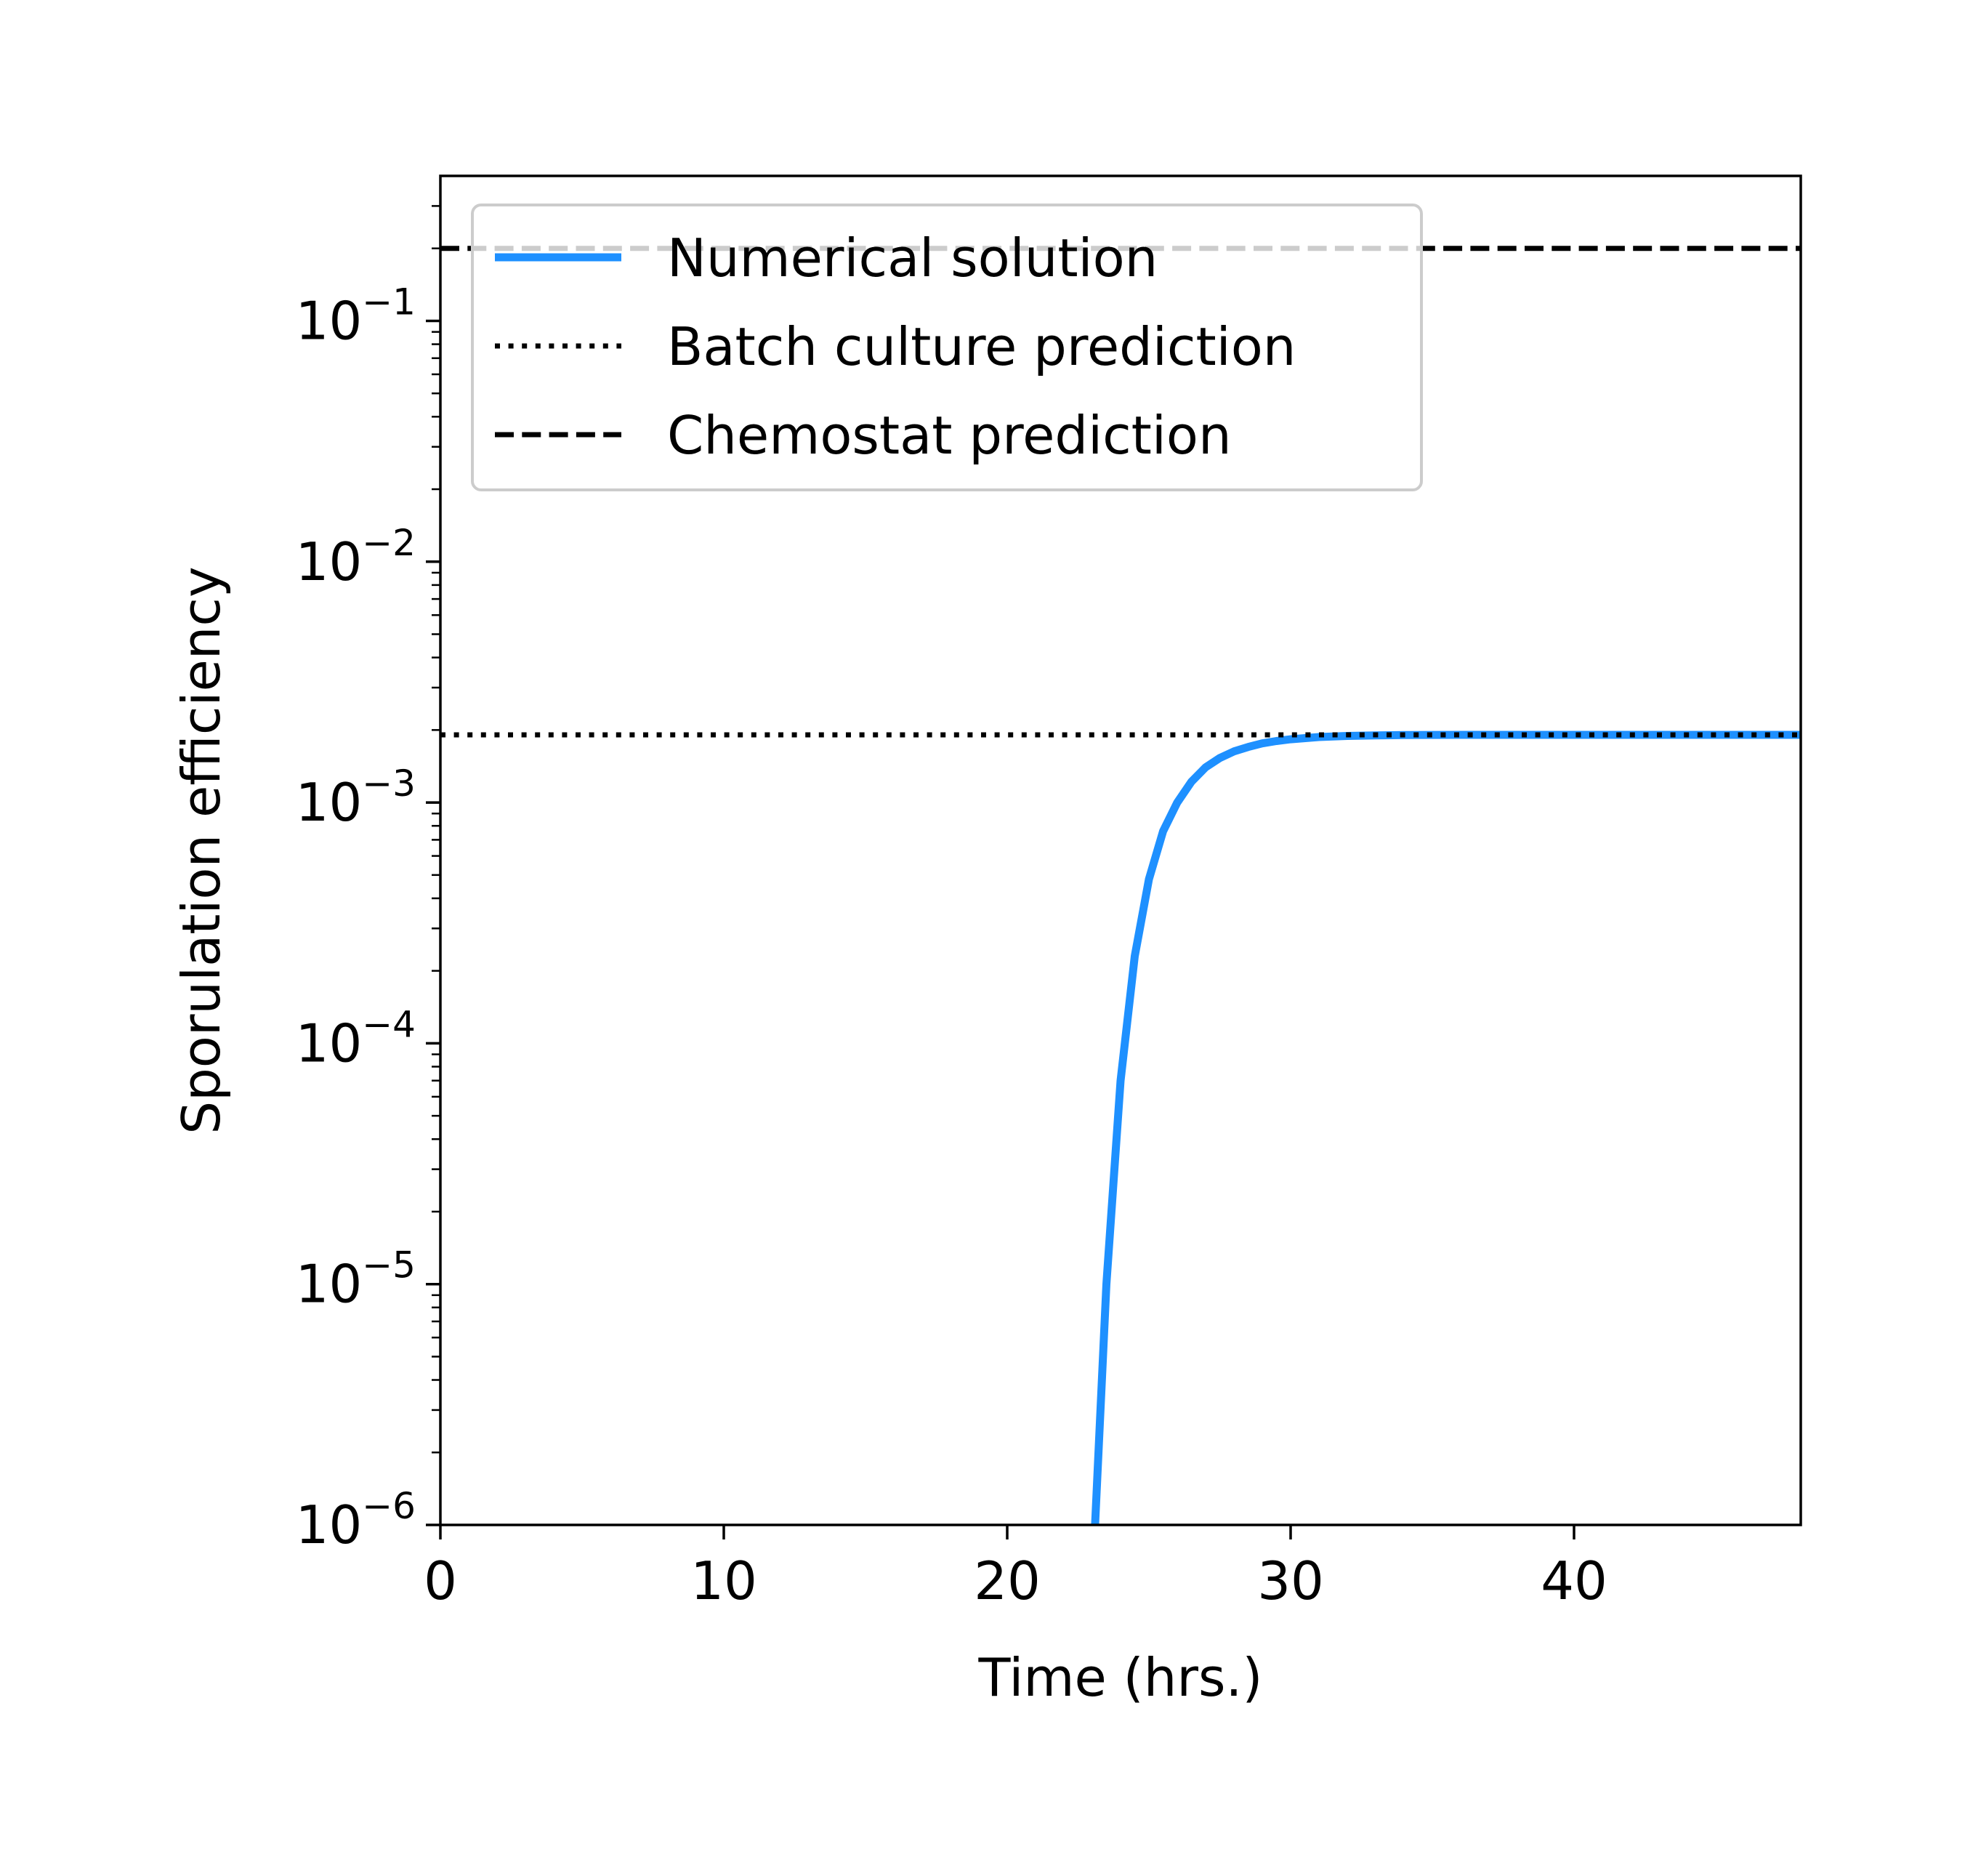 This screenshot has width=1965, height=1876. Describe the element at coordinates (441, 1580) in the screenshot. I see `x-tick-label: 0` at that location.